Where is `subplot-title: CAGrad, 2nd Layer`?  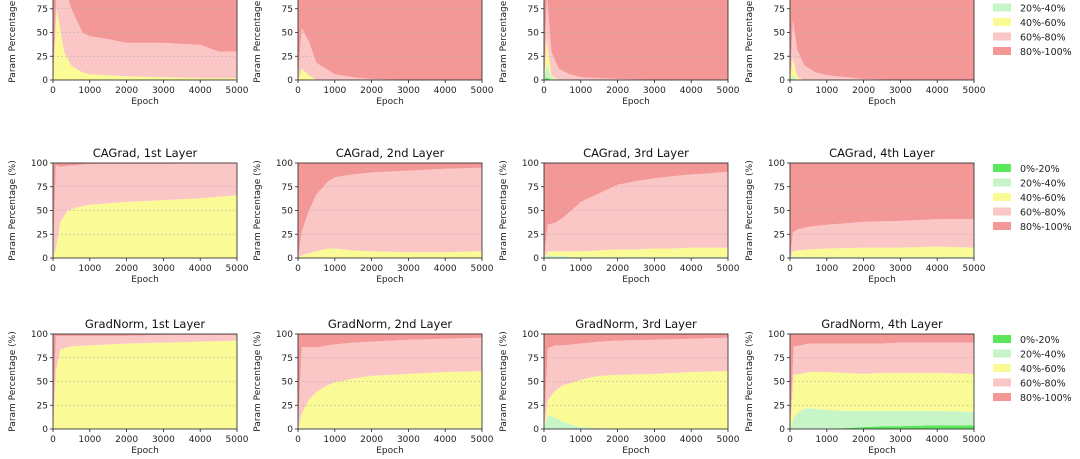 subplot-title: CAGrad, 2nd Layer is located at coordinates (390, 153).